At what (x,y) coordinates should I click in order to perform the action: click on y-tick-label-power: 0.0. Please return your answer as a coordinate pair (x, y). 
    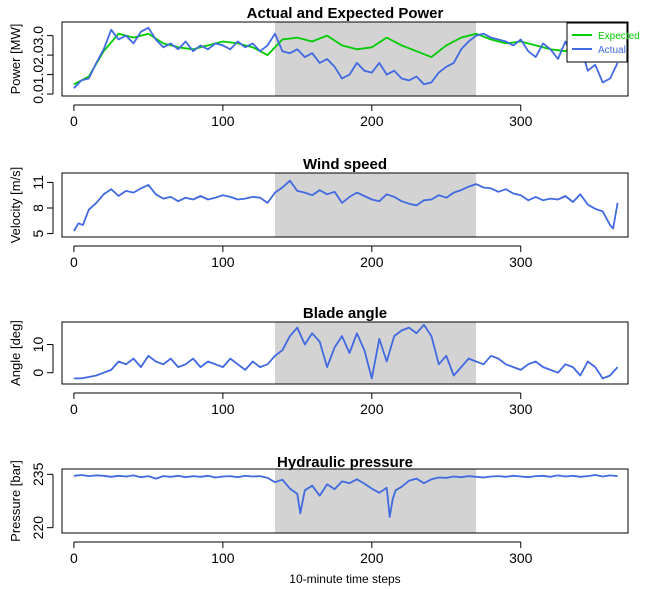
    Looking at the image, I should click on (38, 94).